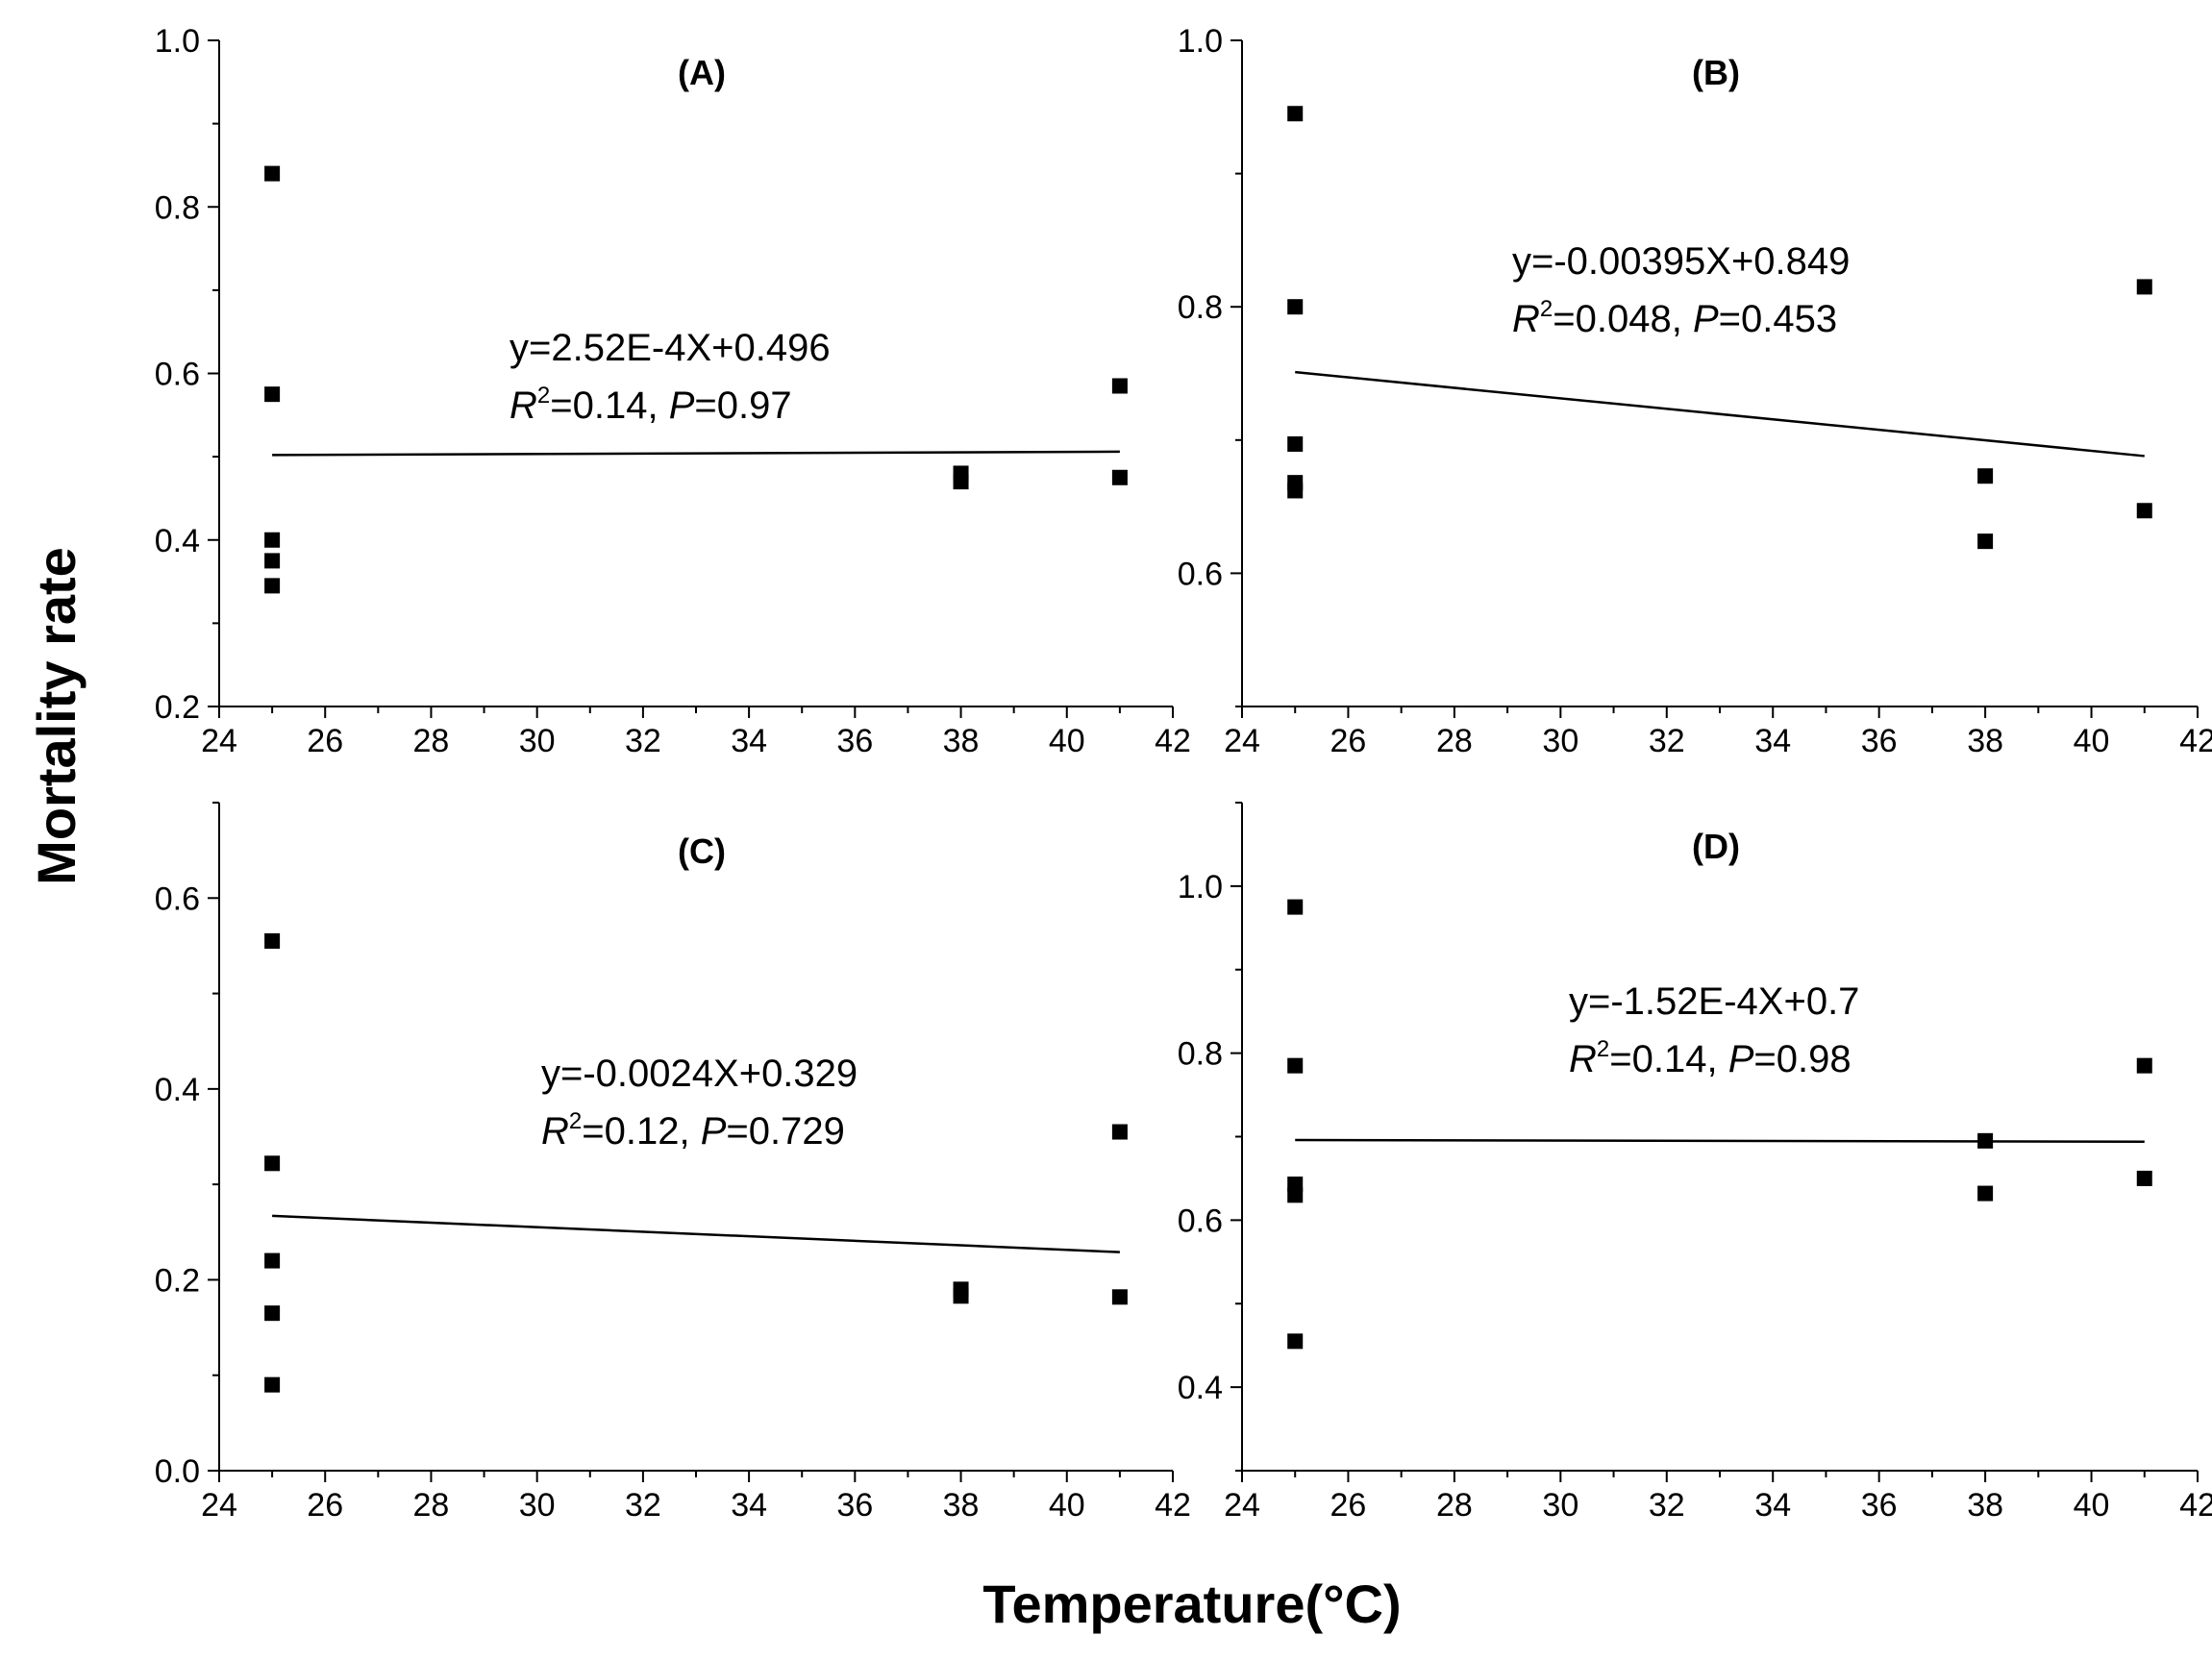 This screenshot has width=2212, height=1661. I want to click on y-axis-label: Mortality rate, so click(57, 716).